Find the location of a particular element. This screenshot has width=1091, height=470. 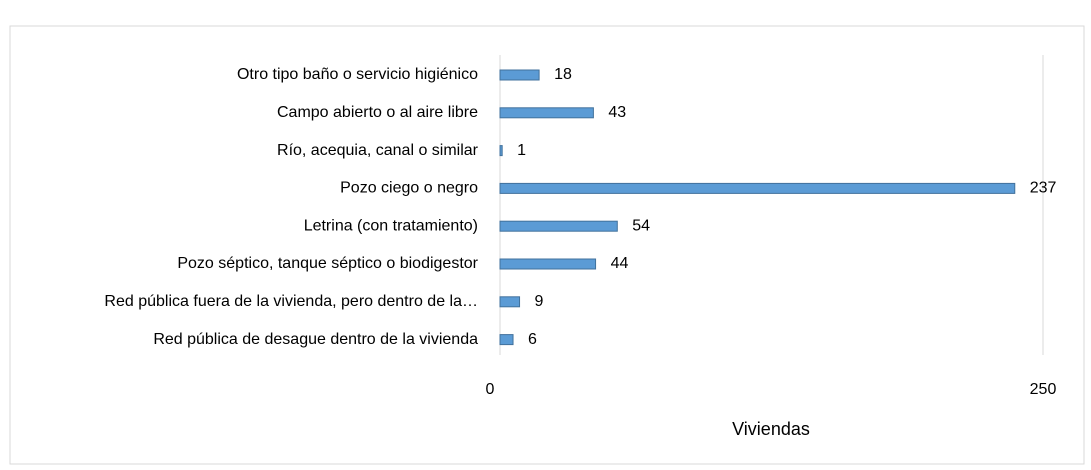

y-tick-label: Pozo ciego o negro is located at coordinates (409, 188).